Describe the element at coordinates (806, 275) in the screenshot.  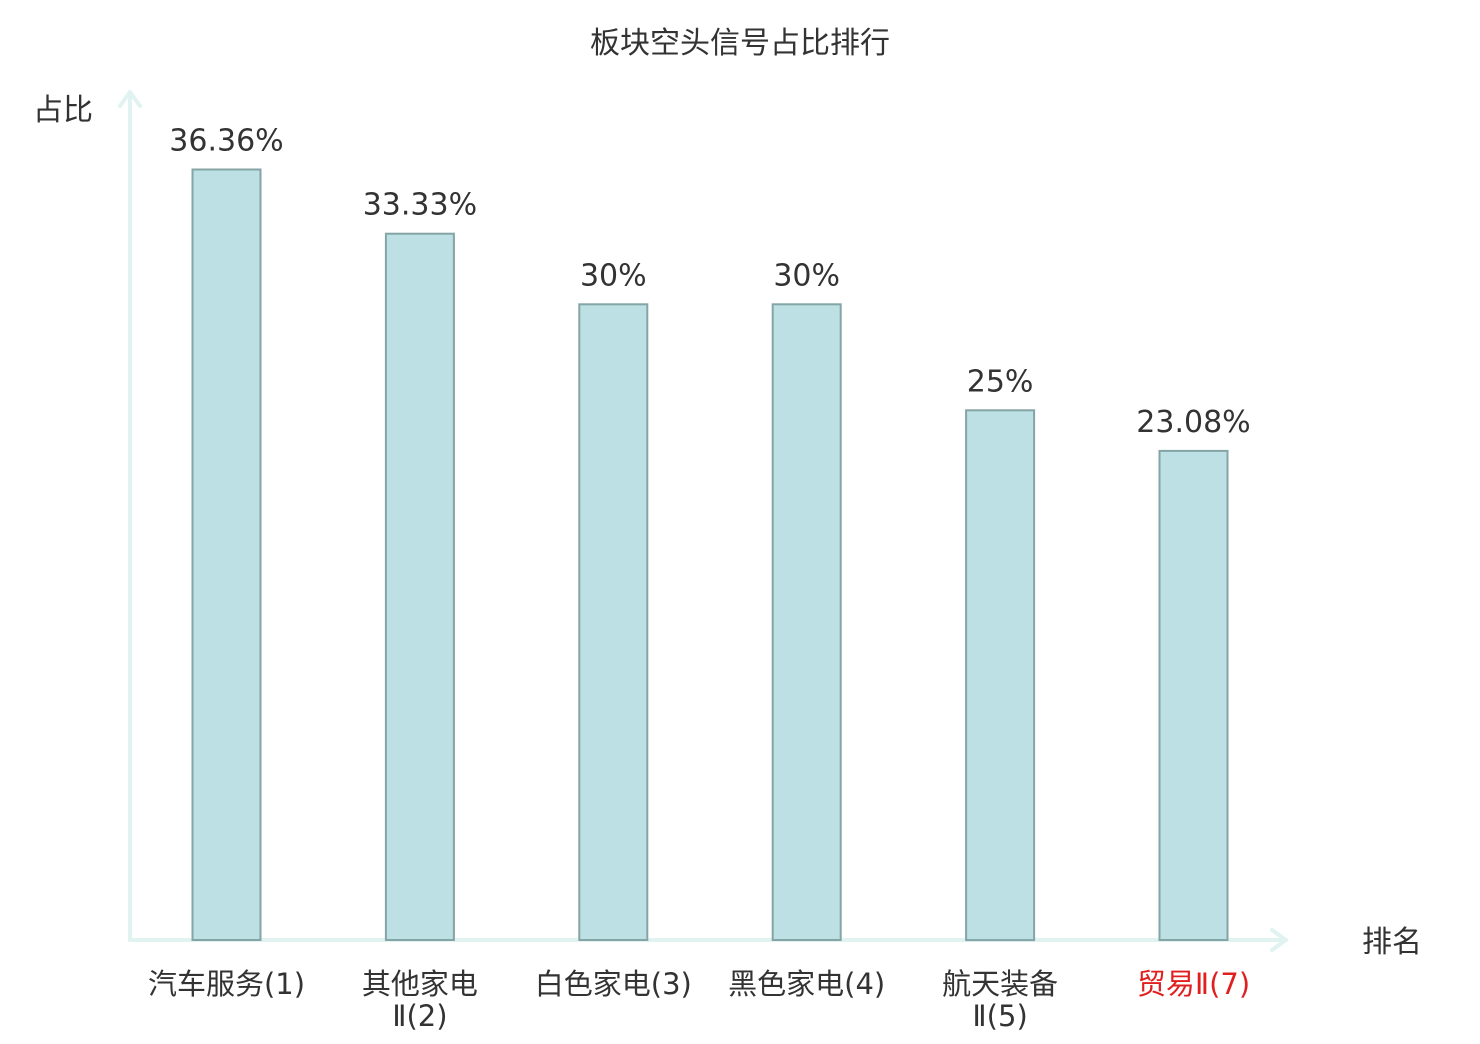
I see `data-label-4: 30%` at that location.